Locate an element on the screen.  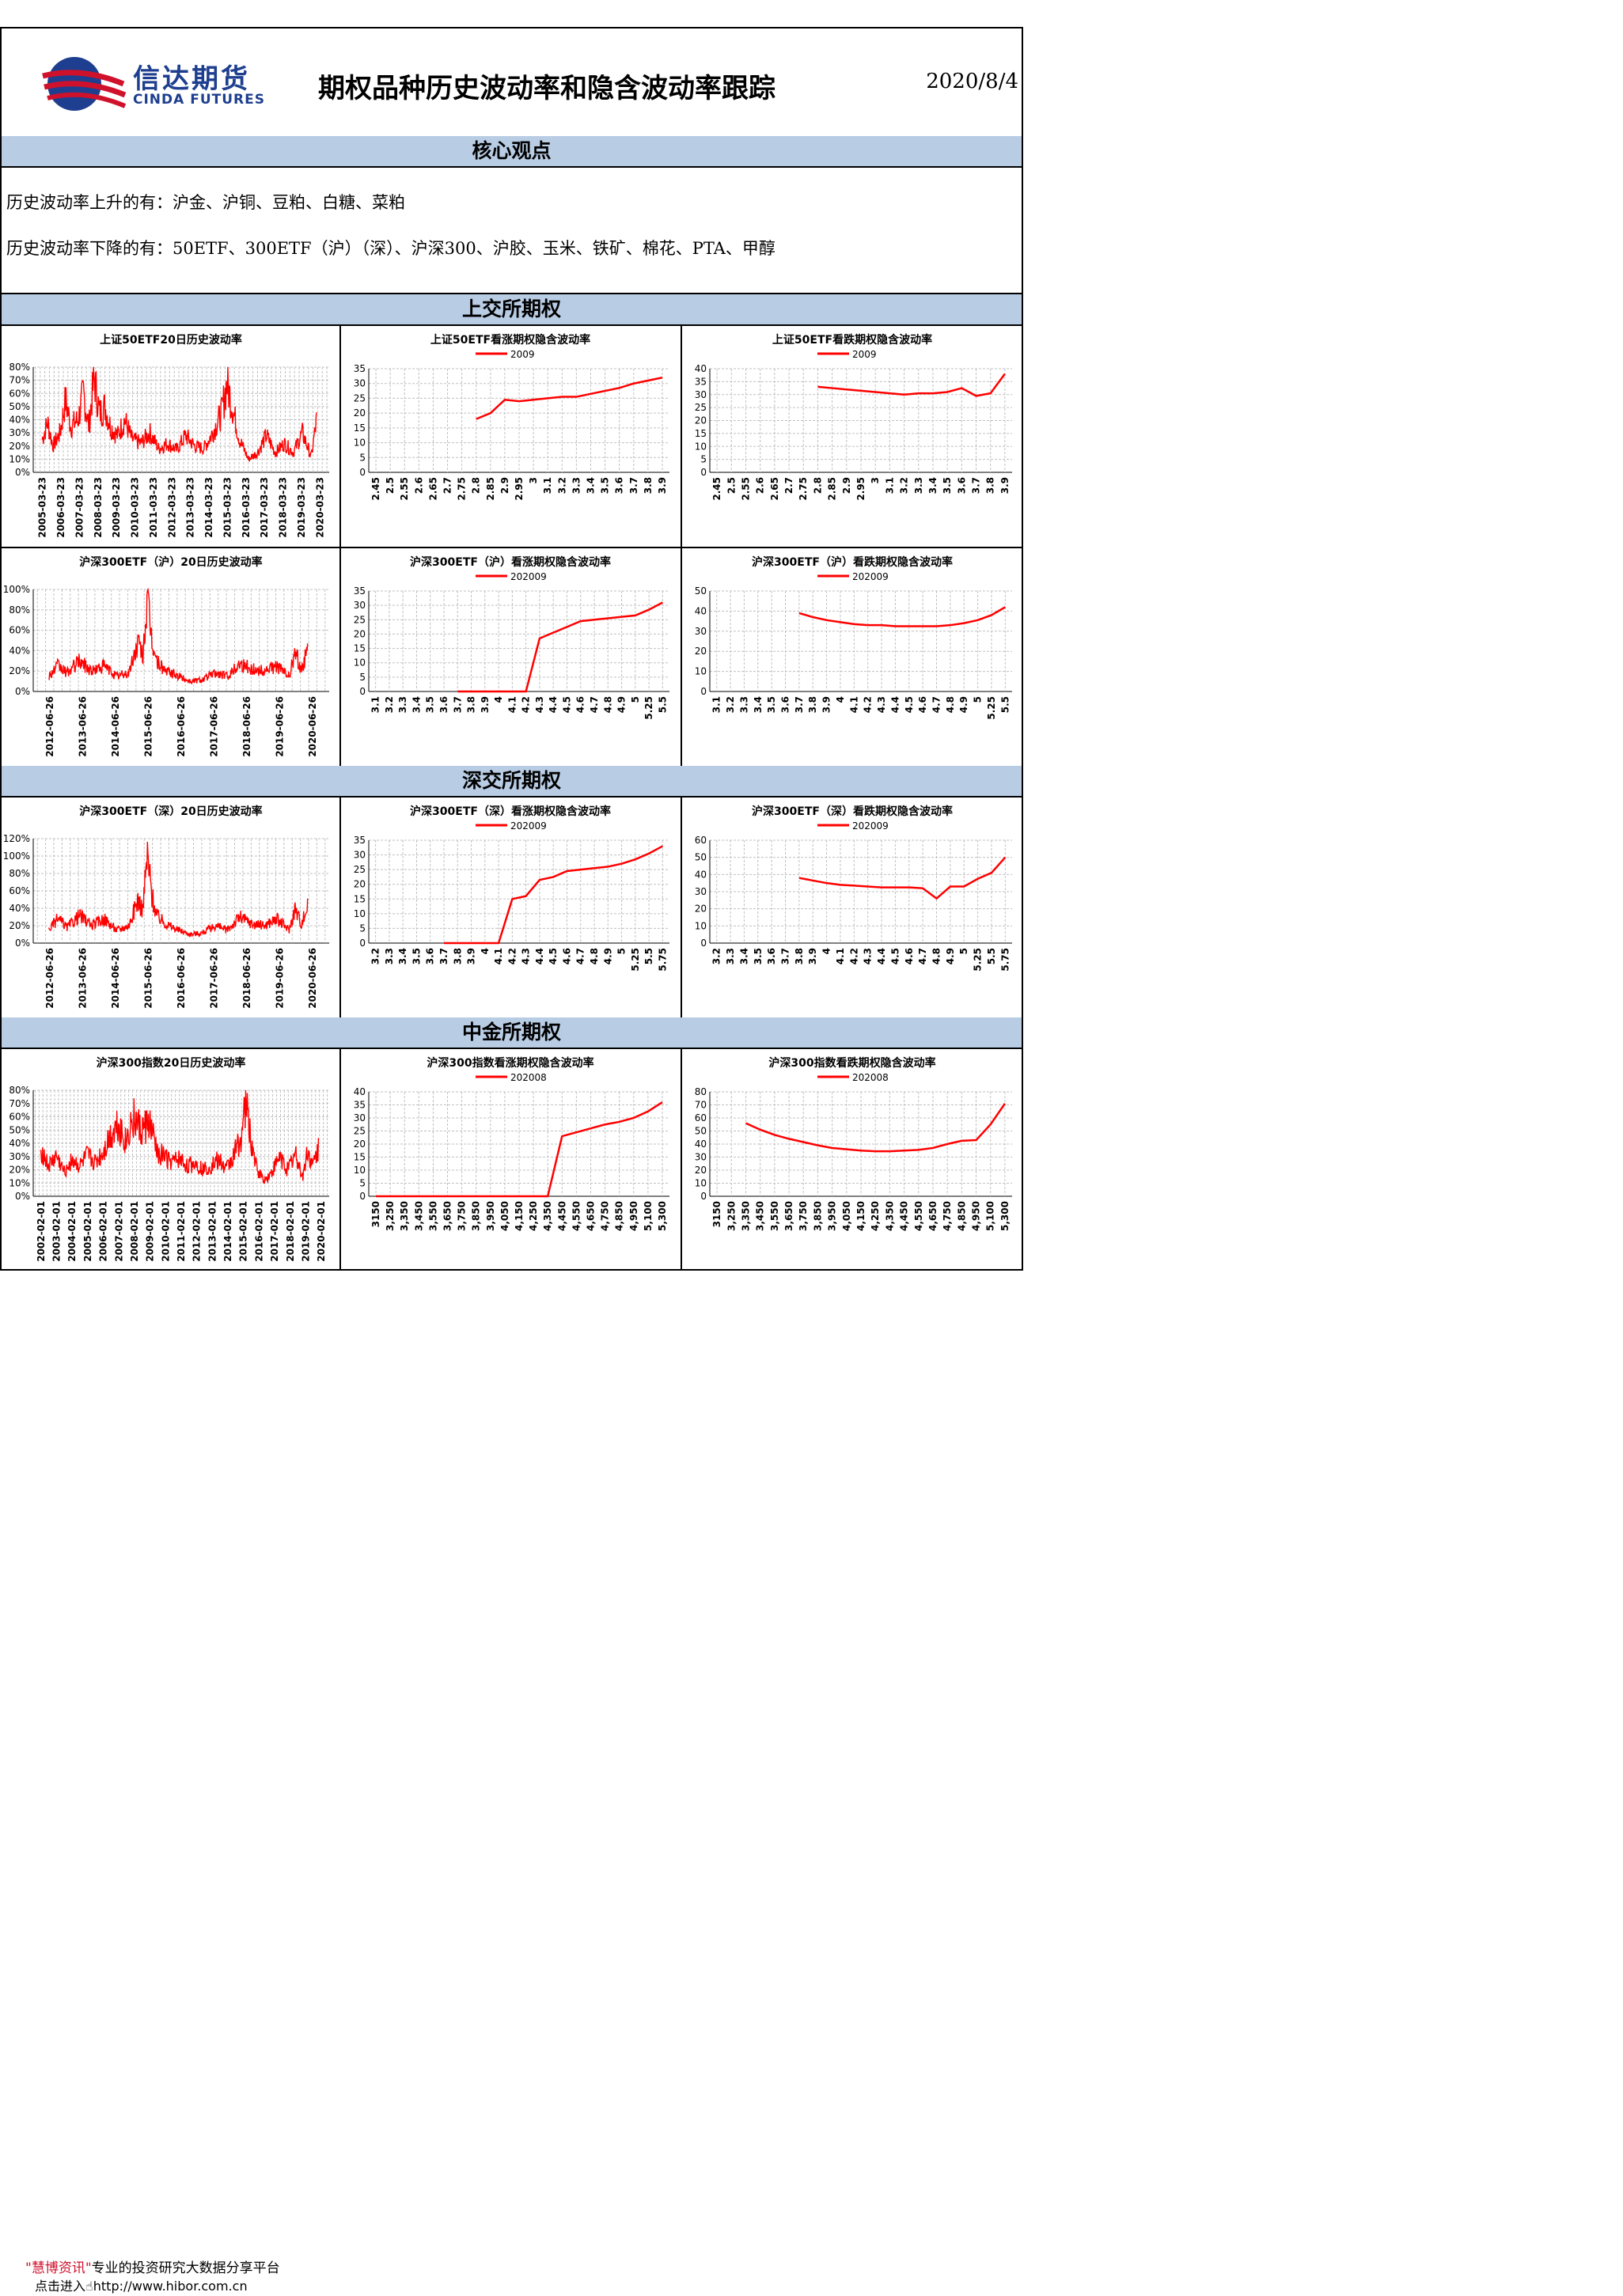
footer-link-line: 点击进入☝http://www.hibor.com.cn is located at coordinates (141, 2284).